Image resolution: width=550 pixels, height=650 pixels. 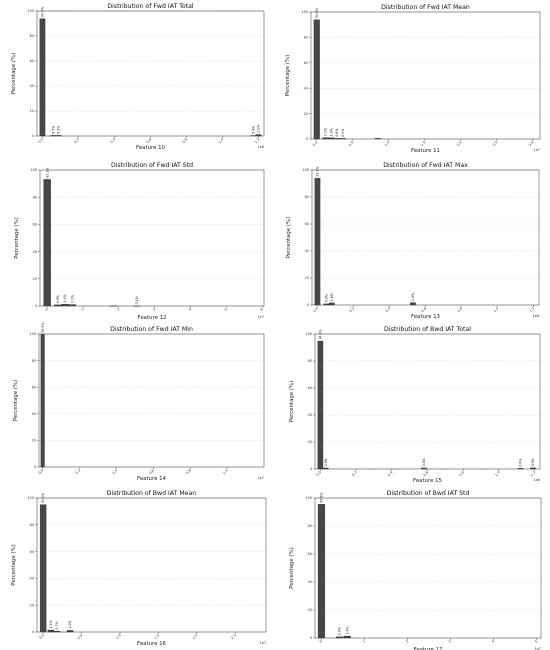 What do you see at coordinates (188, 471) in the screenshot?
I see `chart-5-xtick-label: 0.8` at bounding box center [188, 471].